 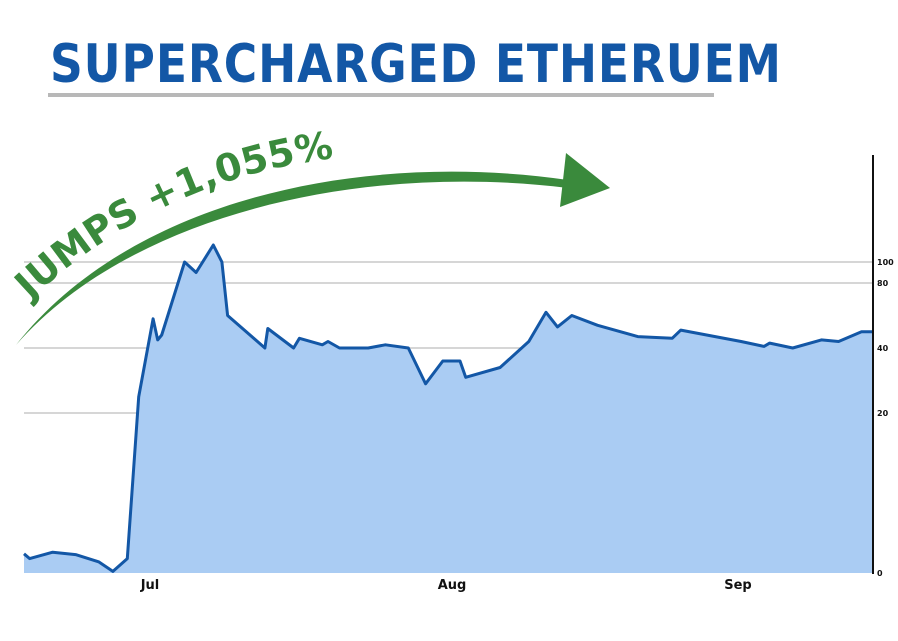 What do you see at coordinates (585, 180) in the screenshot?
I see `annotation-arrowhead-icon` at bounding box center [585, 180].